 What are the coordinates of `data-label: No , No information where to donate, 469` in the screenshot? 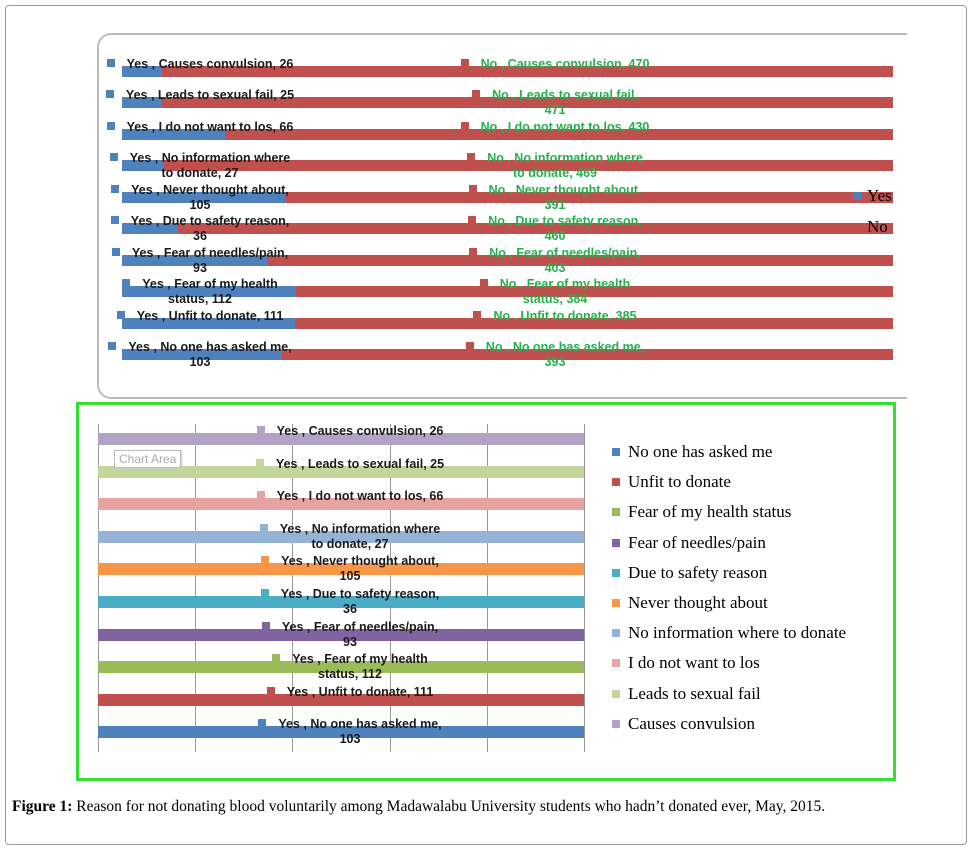 It's located at (555, 166).